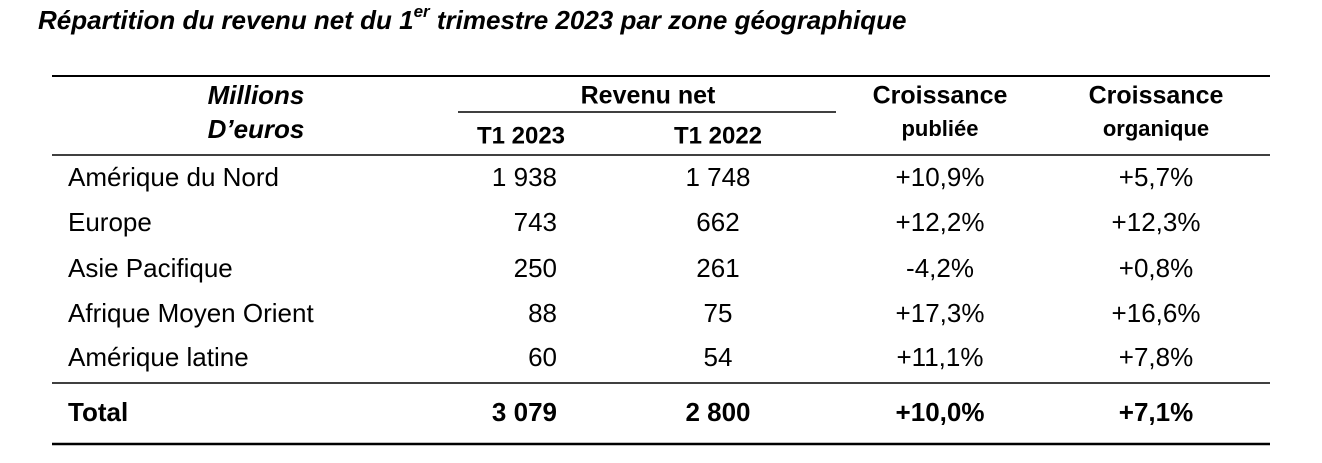 This screenshot has width=1322, height=463. What do you see at coordinates (524, 412) in the screenshot?
I see `total-cell: 3 079` at bounding box center [524, 412].